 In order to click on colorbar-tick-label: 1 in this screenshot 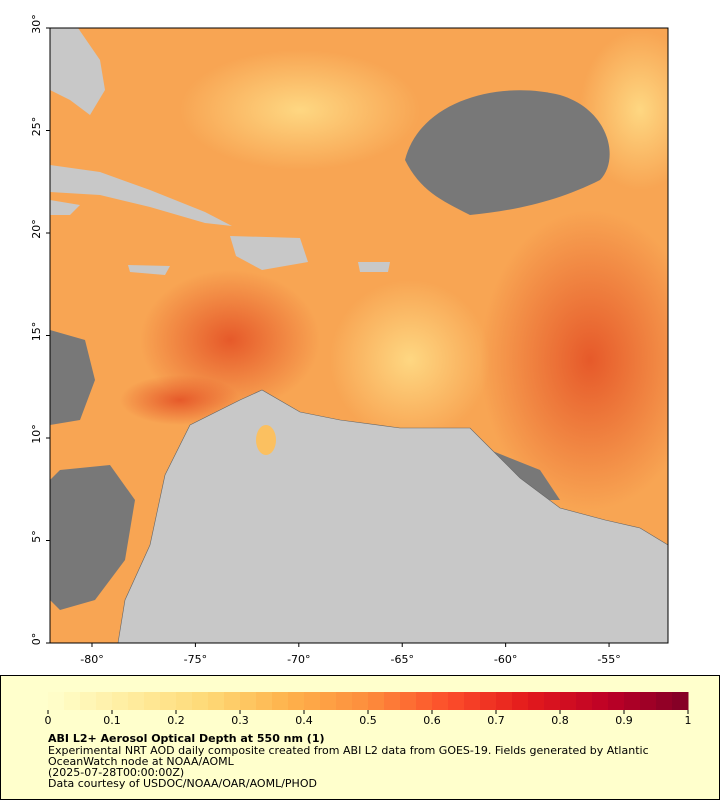, I will do `click(688, 720)`.